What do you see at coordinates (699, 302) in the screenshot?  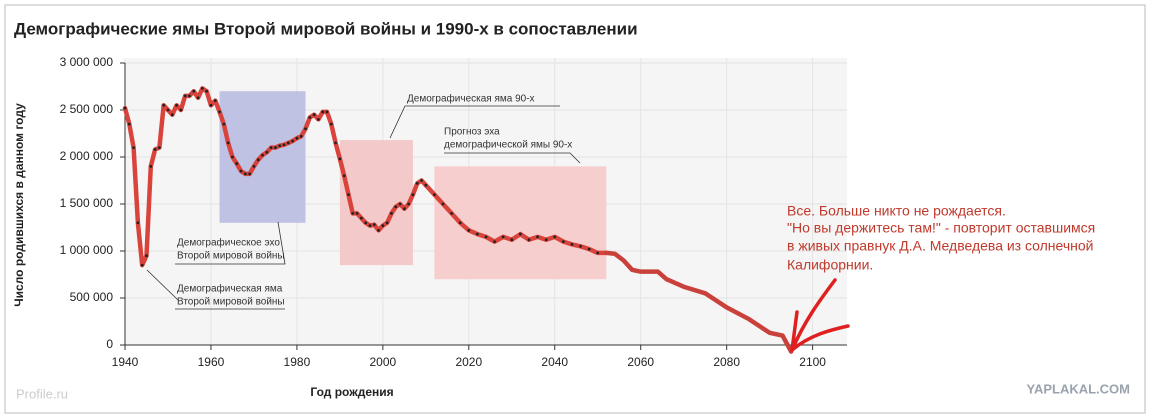 I see `series-line` at bounding box center [699, 302].